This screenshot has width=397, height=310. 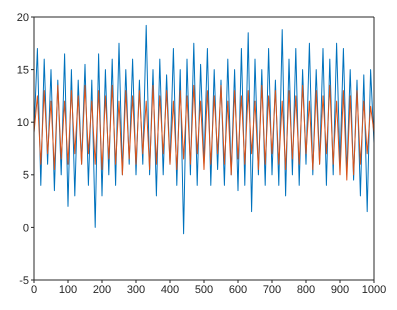 What do you see at coordinates (22, 70) in the screenshot?
I see `y-tick-label: 15` at bounding box center [22, 70].